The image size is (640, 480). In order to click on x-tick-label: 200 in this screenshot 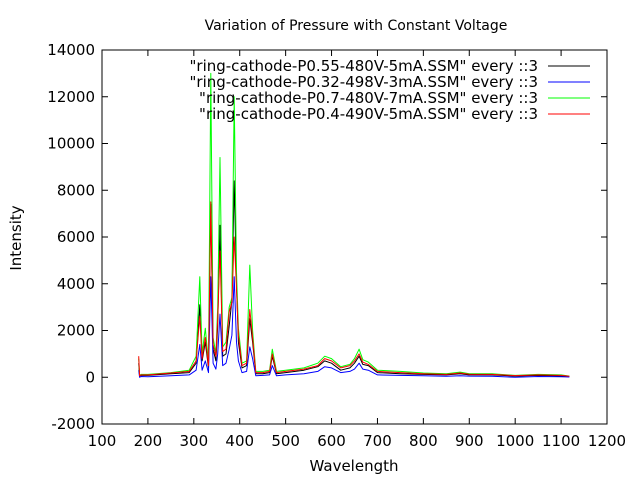, I will do `click(148, 441)`.